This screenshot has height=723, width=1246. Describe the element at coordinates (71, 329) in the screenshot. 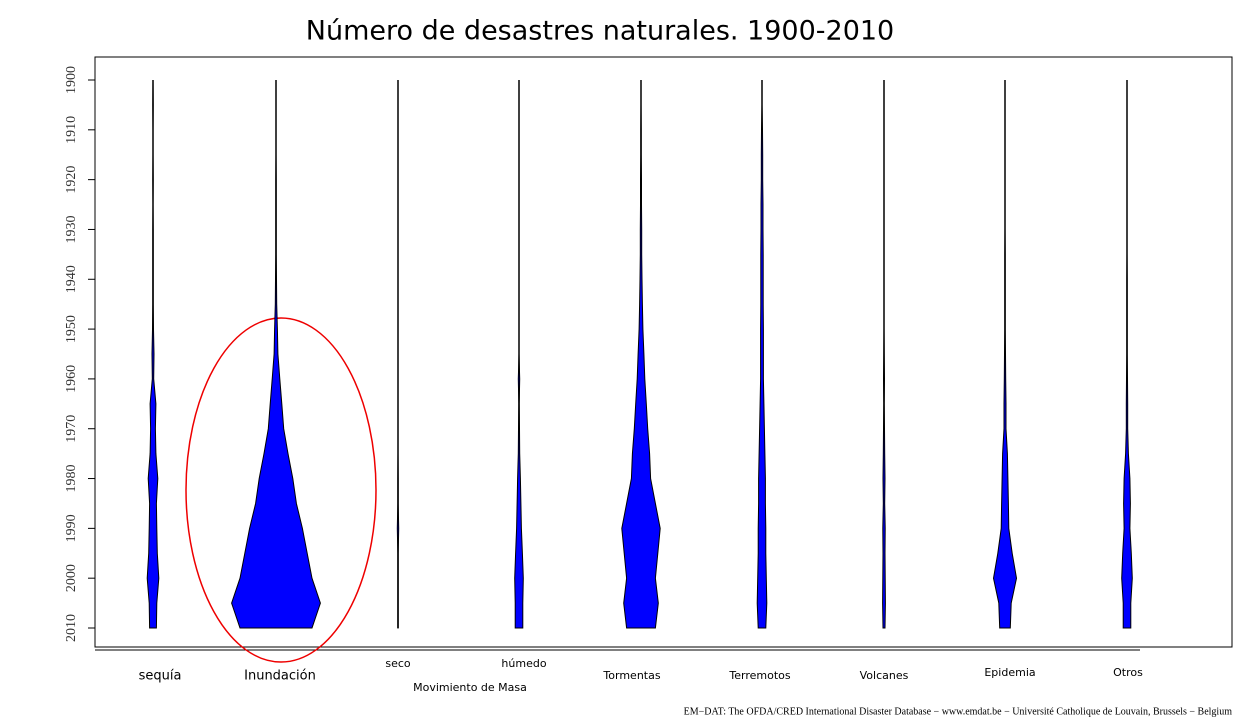

I see `y-tick-label: 1950` at that location.